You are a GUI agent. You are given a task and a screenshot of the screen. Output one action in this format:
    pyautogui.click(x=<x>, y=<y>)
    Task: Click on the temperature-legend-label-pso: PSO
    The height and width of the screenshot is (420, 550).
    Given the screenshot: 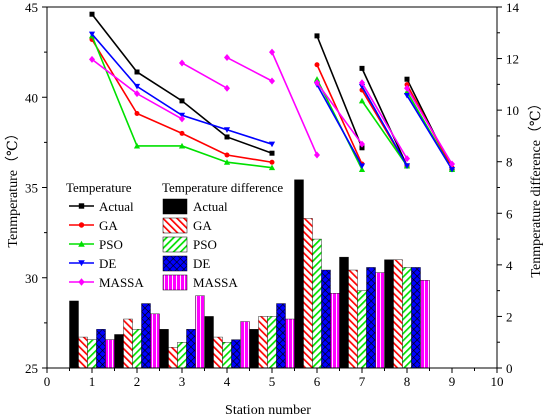 What is the action you would take?
    pyautogui.click(x=111, y=244)
    